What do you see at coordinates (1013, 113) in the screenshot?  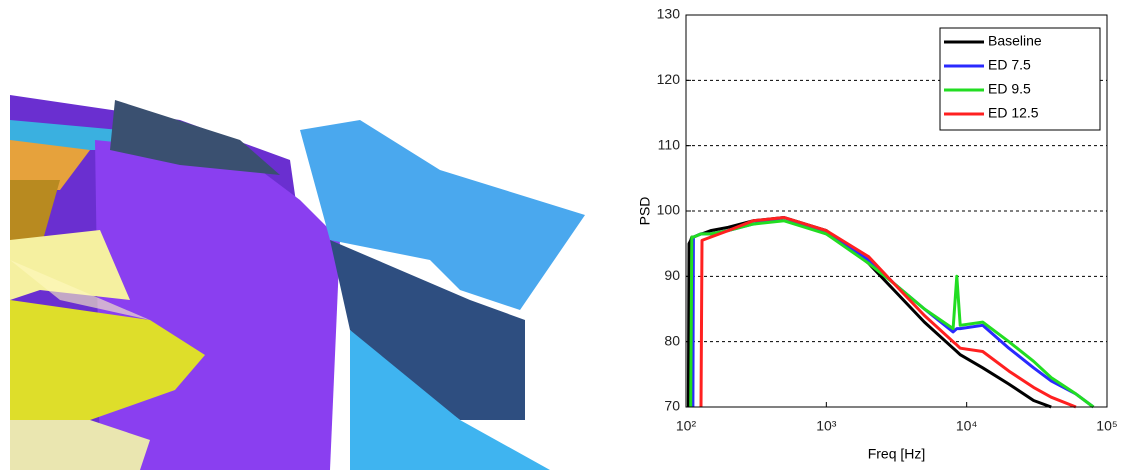 I see `legend-label: ED 12.5` at bounding box center [1013, 113].